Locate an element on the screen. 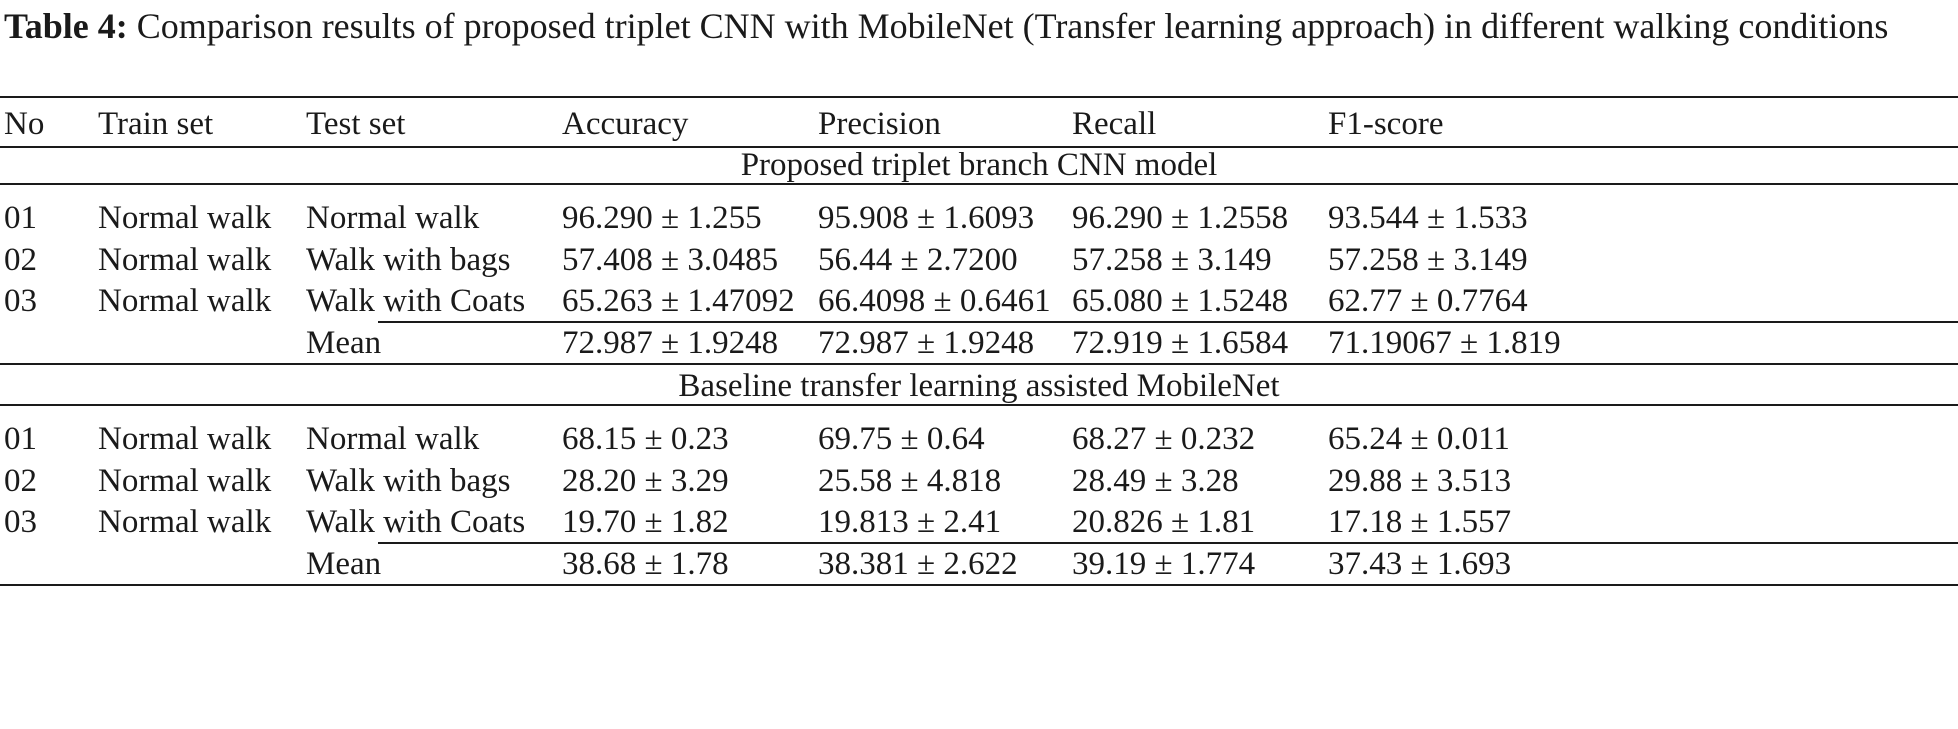  mean-precision: 38.381 ± 2.622 is located at coordinates (918, 564).